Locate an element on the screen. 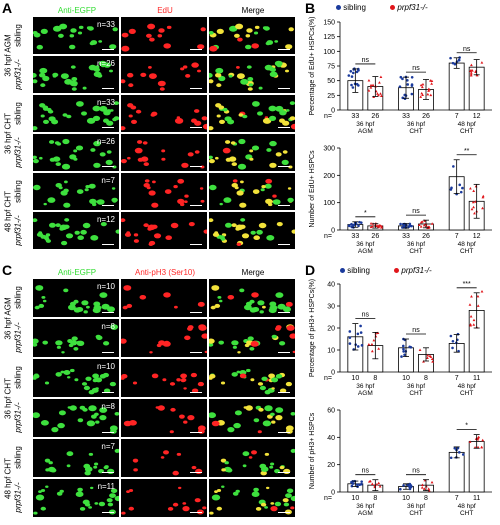 The width and height of the screenshot is (500, 525). legend-sibling-label: sibling is located at coordinates (354, 8).